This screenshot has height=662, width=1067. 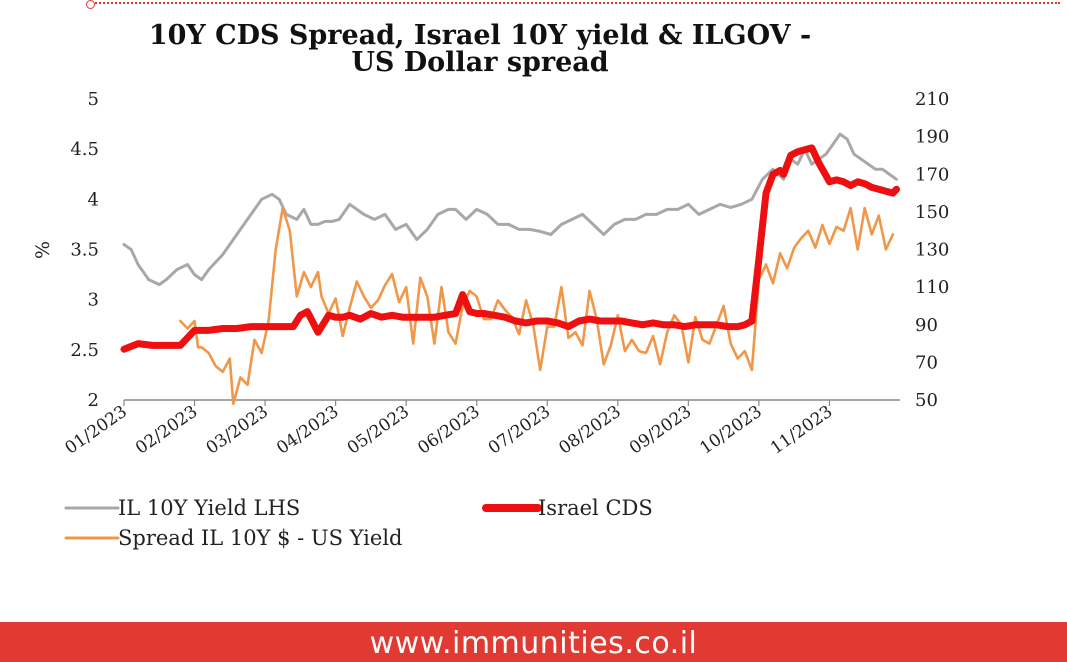 I want to click on right-axis-tick-labels: 50 70 90 110 130 150 170 190 210, so click(x=932, y=250).